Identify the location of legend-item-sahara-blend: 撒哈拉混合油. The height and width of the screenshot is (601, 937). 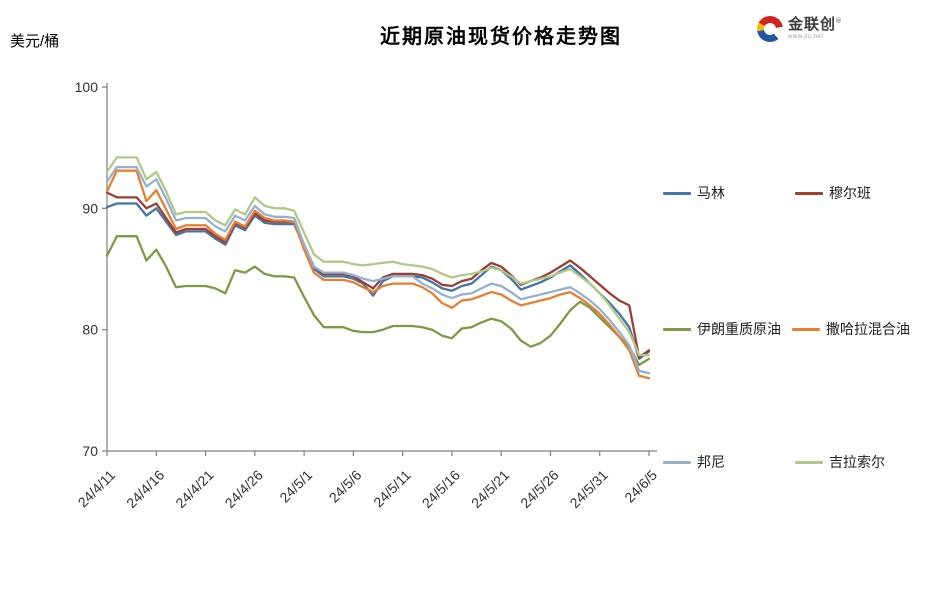
(851, 329).